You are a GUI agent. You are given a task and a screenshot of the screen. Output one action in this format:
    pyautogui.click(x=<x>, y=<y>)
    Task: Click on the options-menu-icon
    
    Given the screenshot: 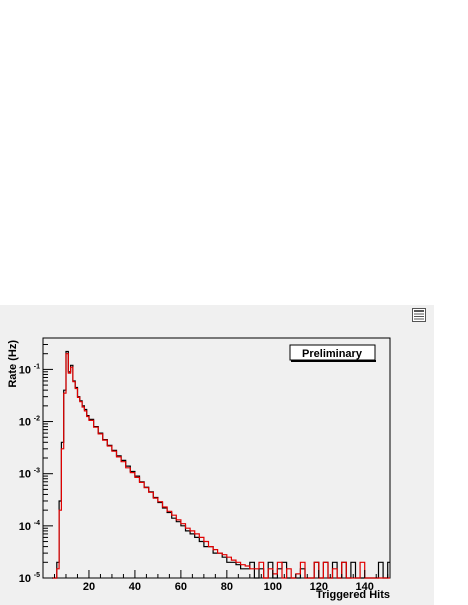 What is the action you would take?
    pyautogui.click(x=419, y=315)
    